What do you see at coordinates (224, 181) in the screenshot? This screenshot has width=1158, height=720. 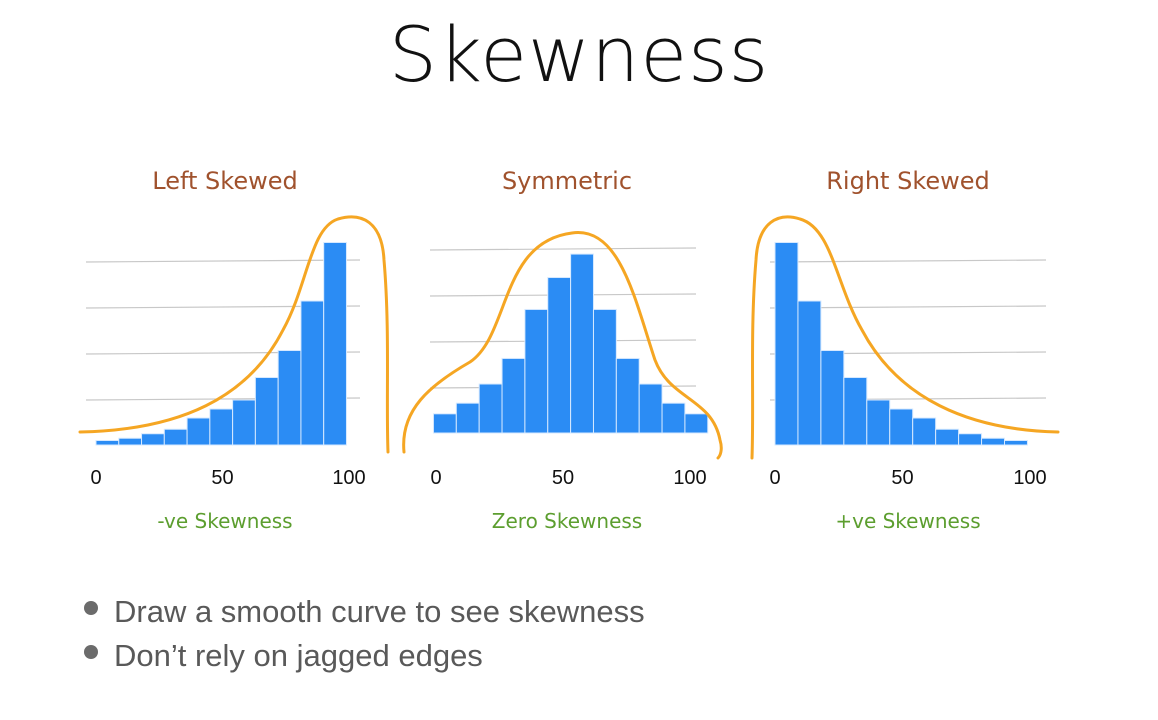 I see `panel-title: Left Skewed` at bounding box center [224, 181].